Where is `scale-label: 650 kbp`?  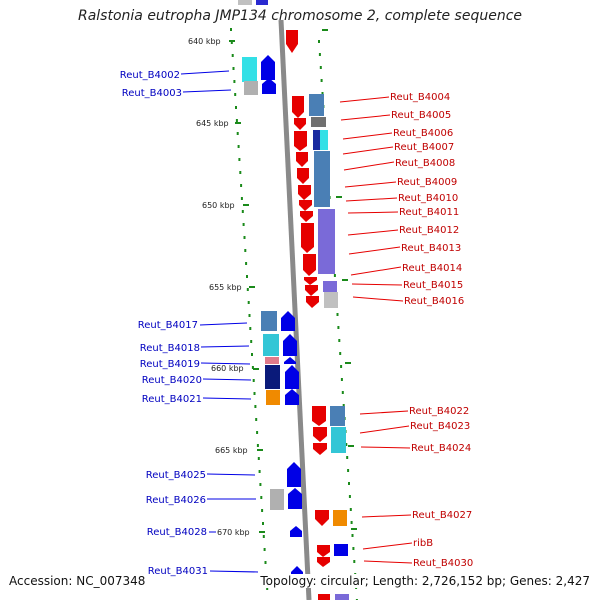
scale-label: 650 kbp is located at coordinates (218, 205).